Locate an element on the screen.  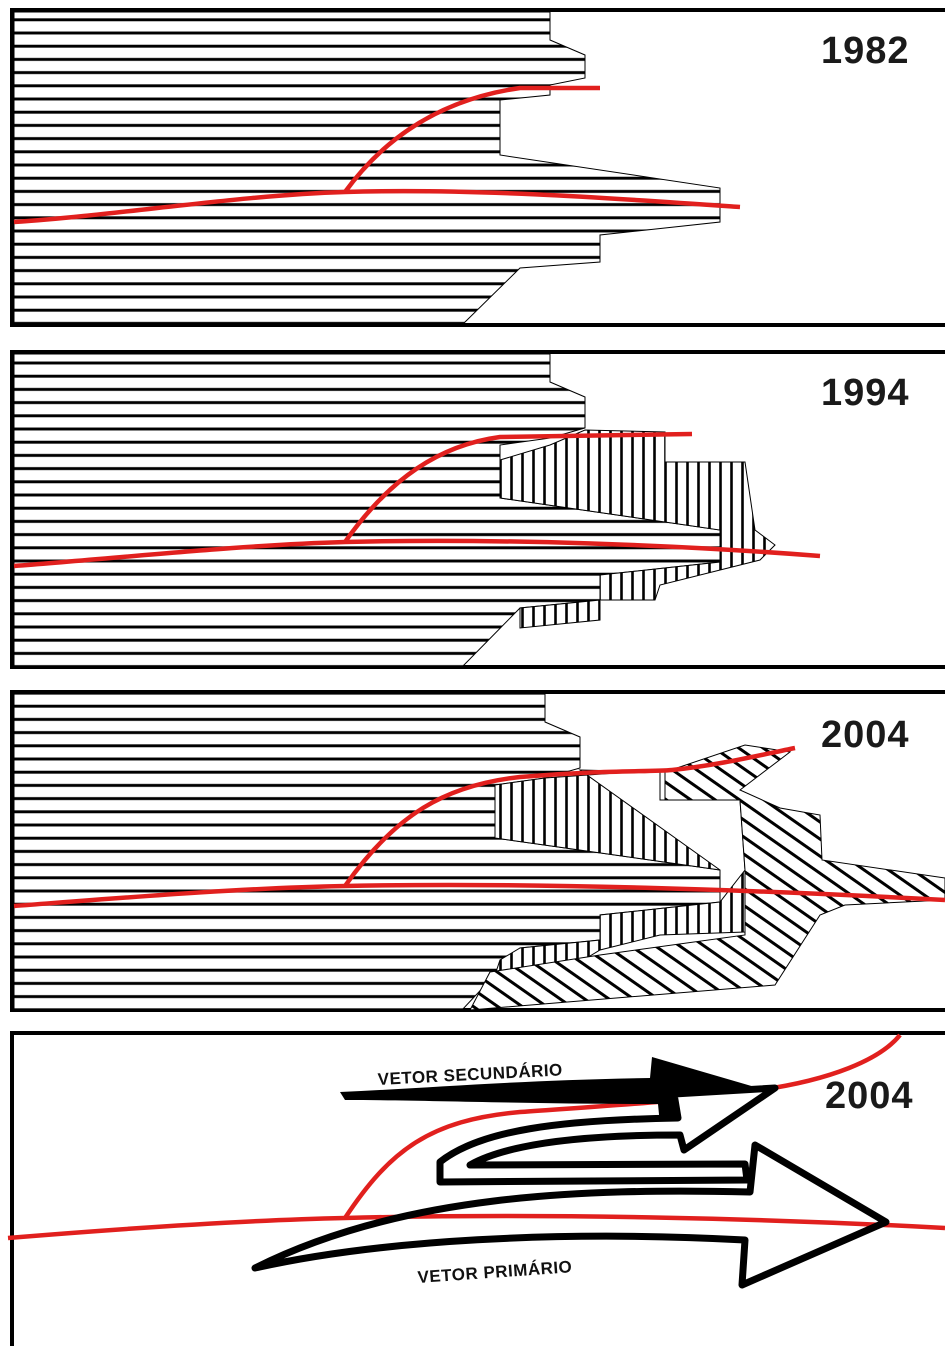
secondary-hollow-arrow is located at coordinates (607, 1135).